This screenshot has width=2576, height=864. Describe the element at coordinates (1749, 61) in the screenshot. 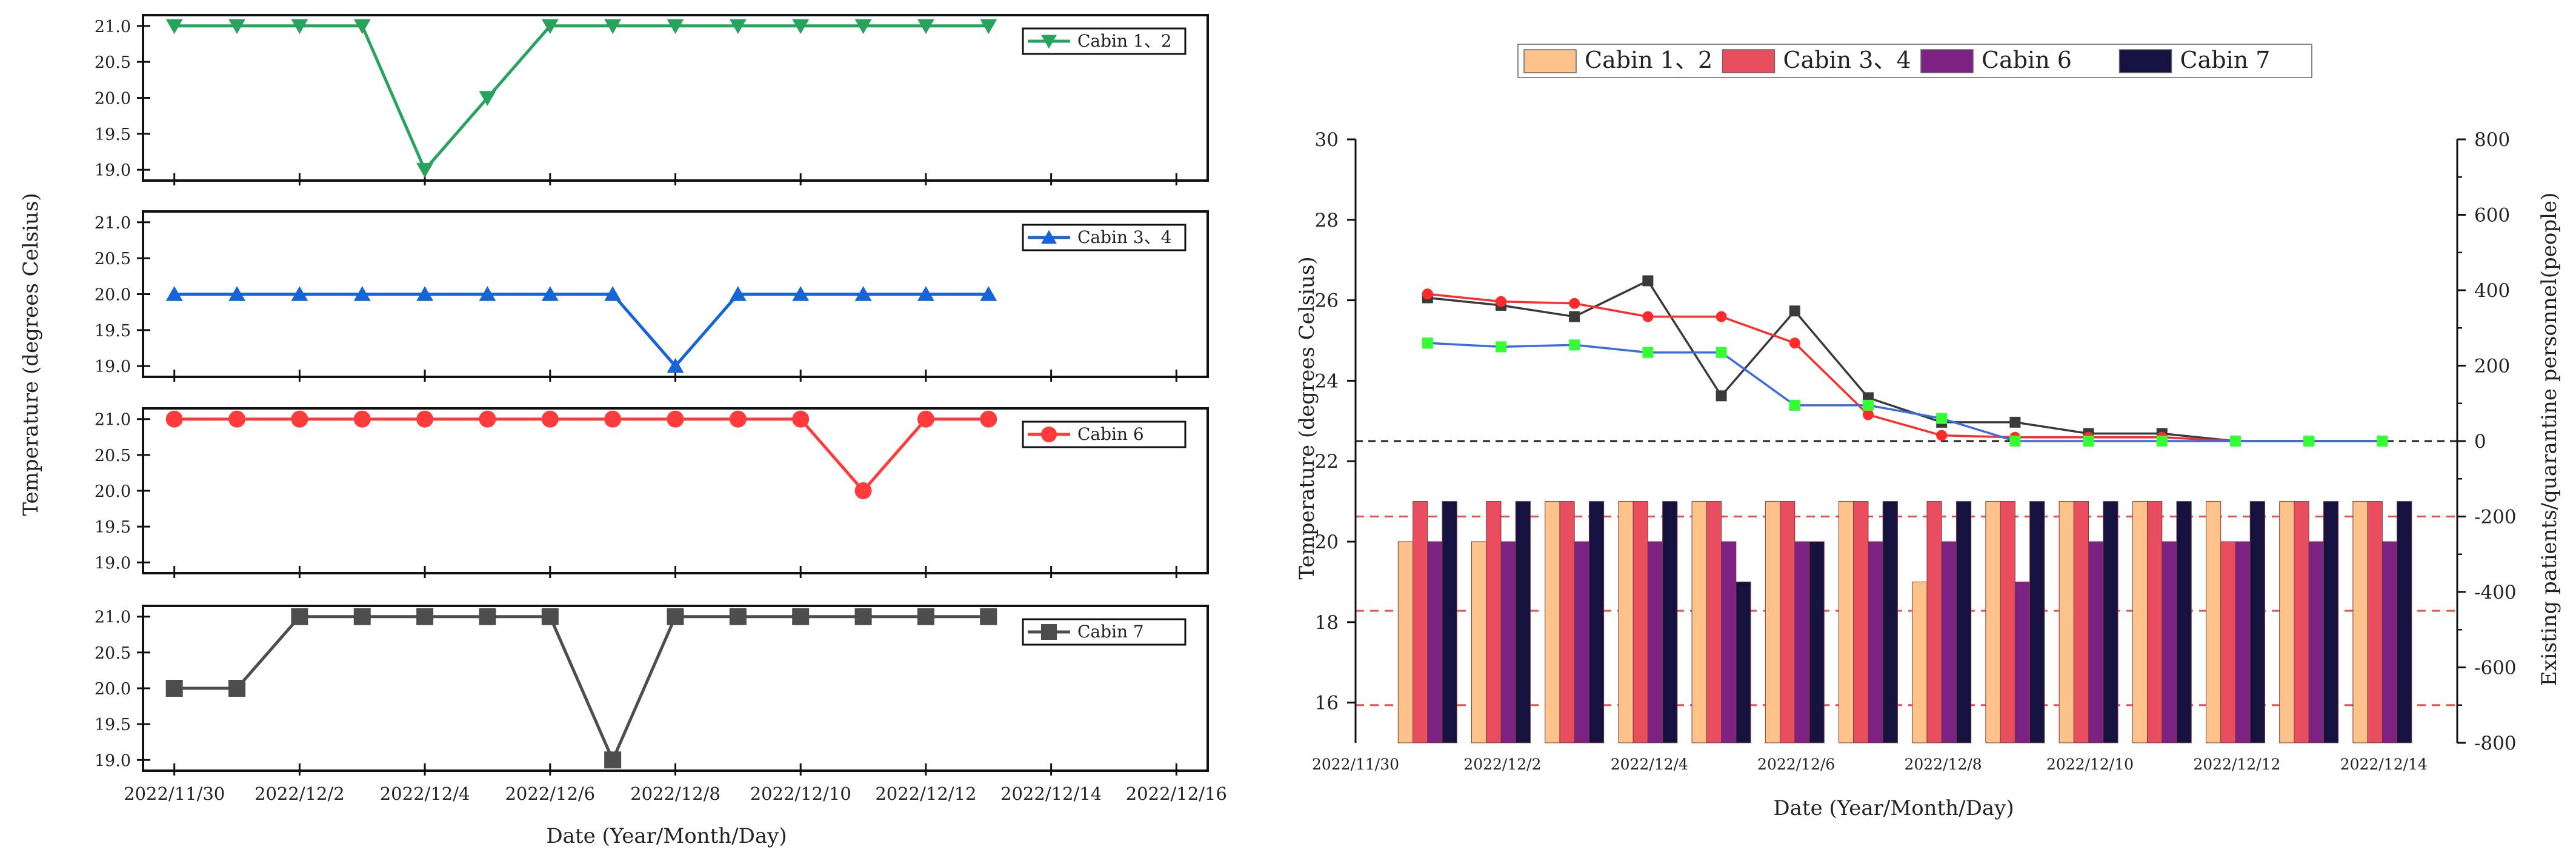

I see `legend-swatch` at that location.